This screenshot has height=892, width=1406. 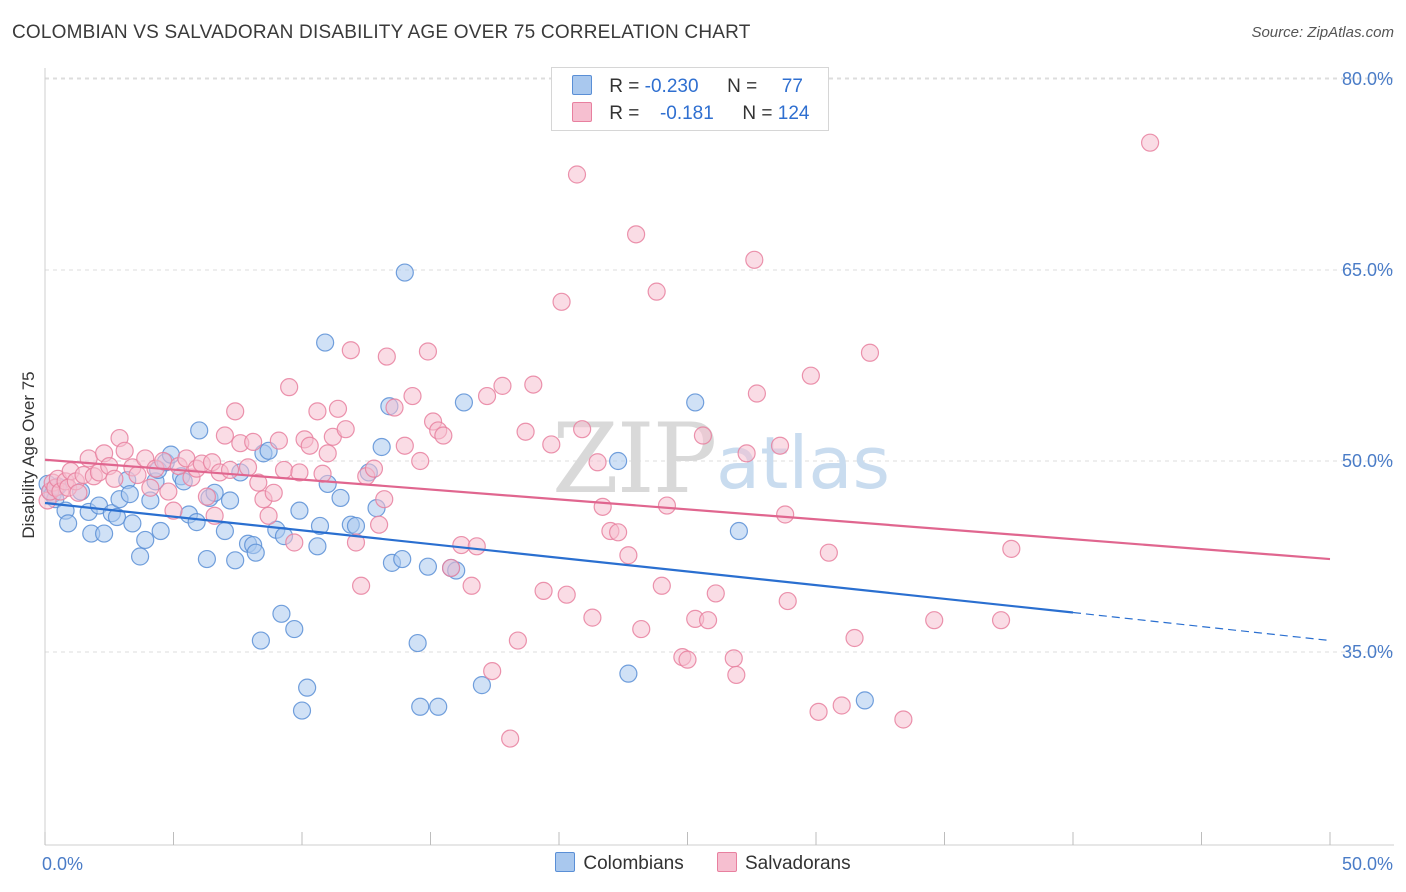 I want to click on x-tick-label: 0.0%, so click(x=62, y=864).